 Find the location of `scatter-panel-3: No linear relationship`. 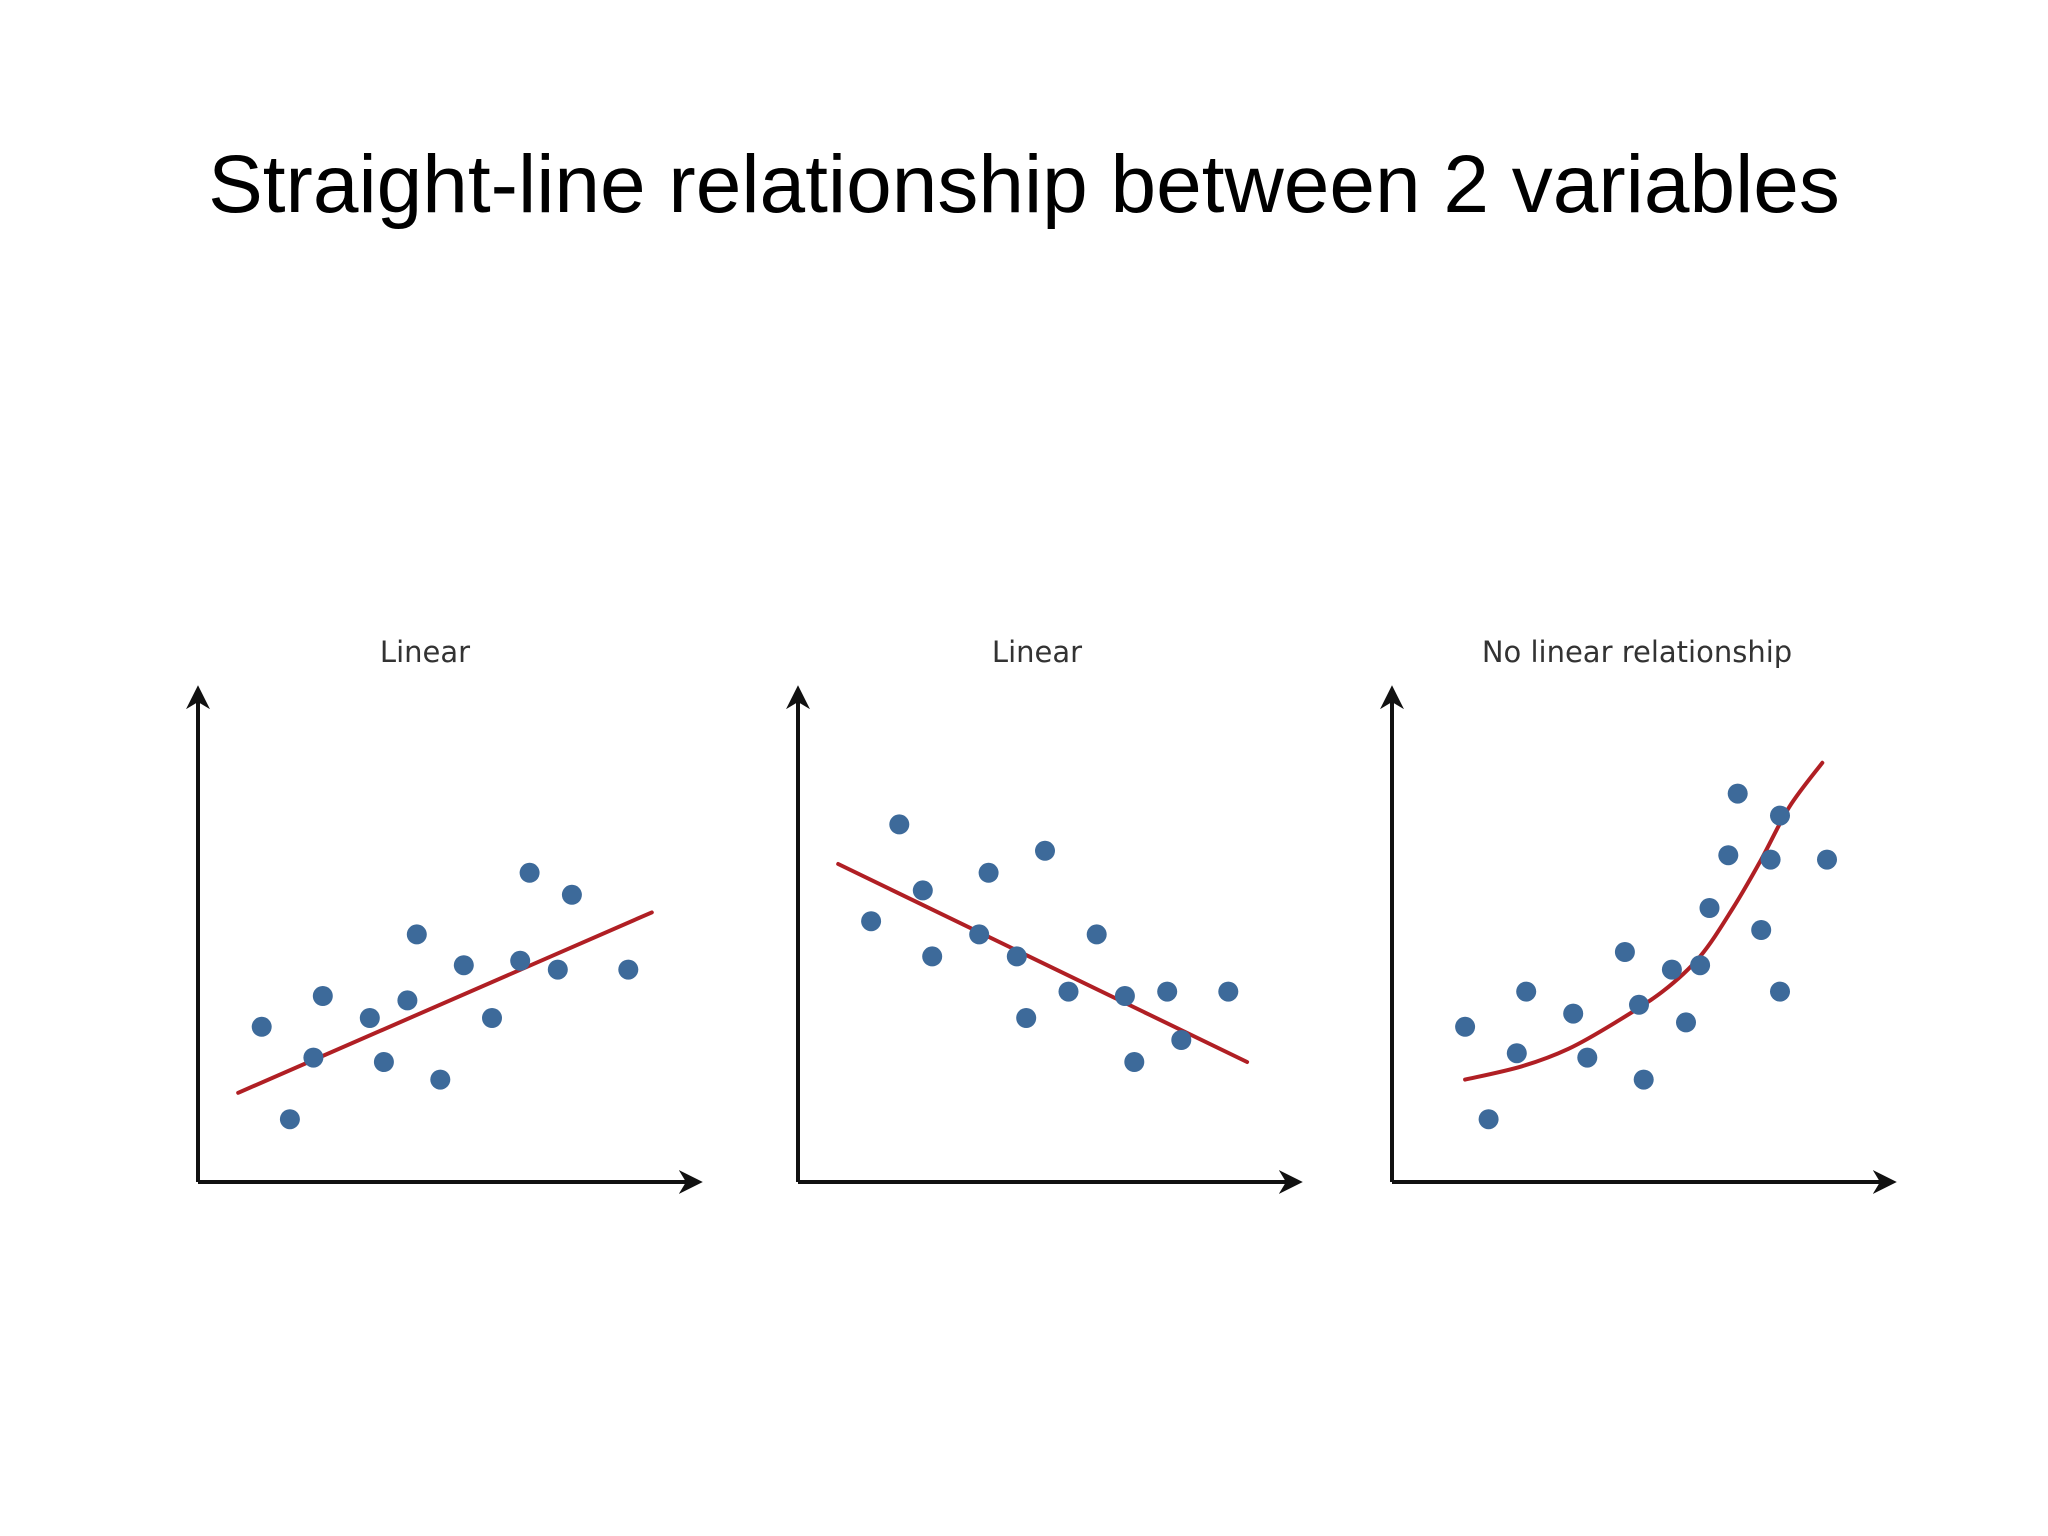

scatter-panel-3: No linear relationship is located at coordinates (1638, 914).